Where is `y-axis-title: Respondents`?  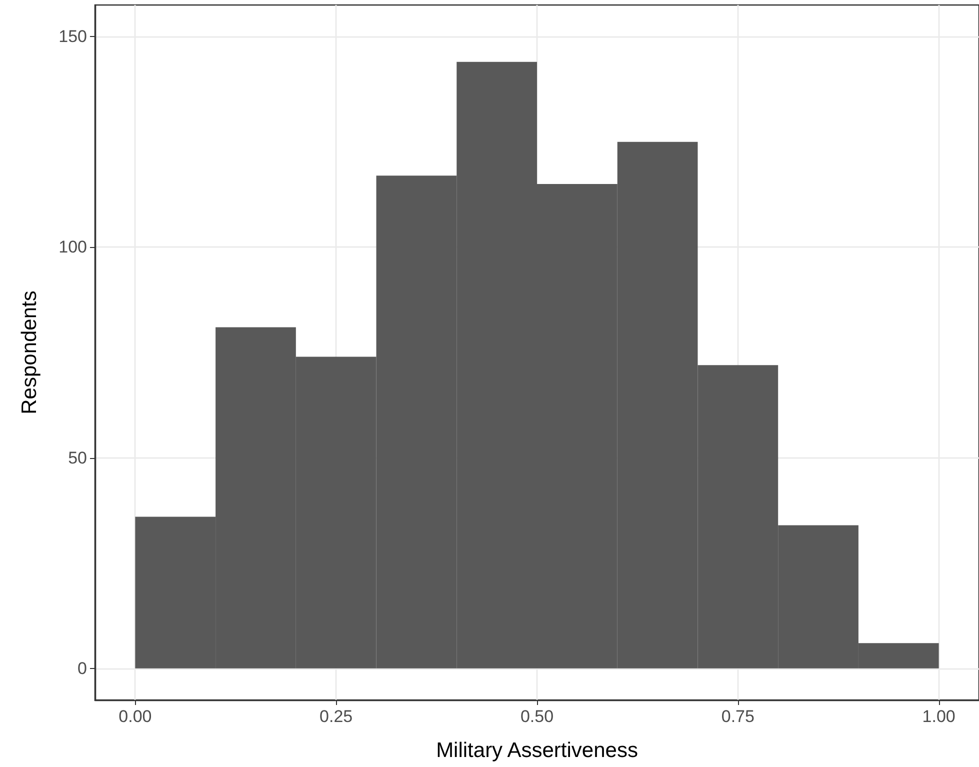 y-axis-title: Respondents is located at coordinates (29, 352).